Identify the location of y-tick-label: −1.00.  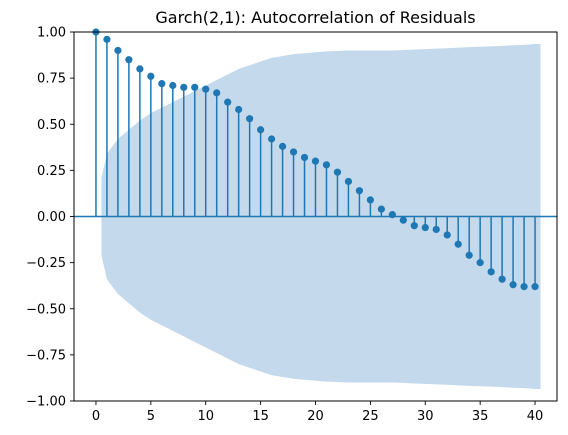
(46, 402).